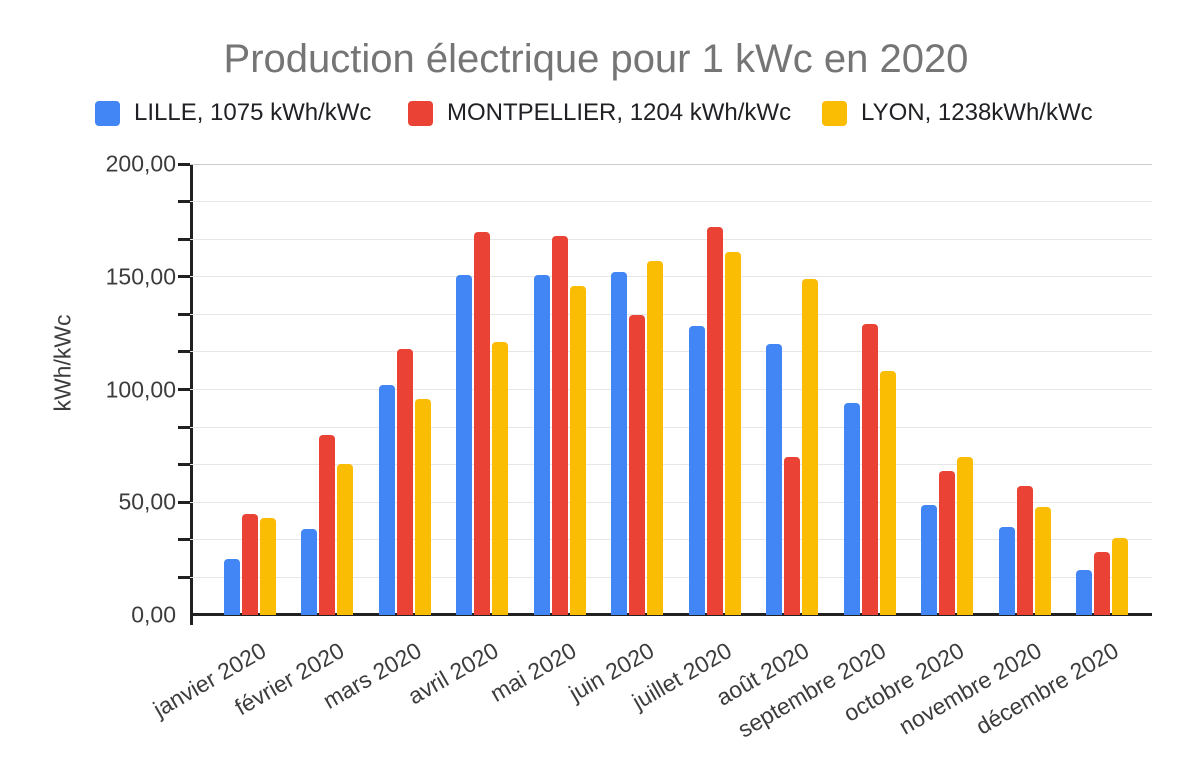  Describe the element at coordinates (774, 479) in the screenshot. I see `bar-lille-août-2020` at that location.